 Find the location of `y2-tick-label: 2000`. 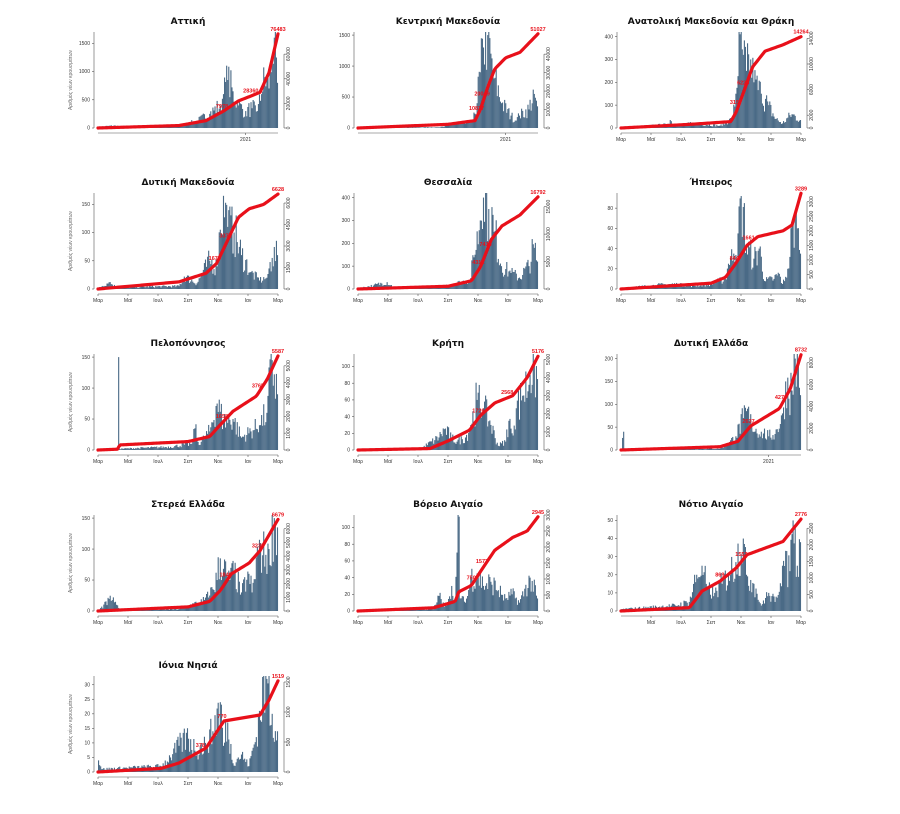

y2-tick-label: 2000 is located at coordinates (812, 230).